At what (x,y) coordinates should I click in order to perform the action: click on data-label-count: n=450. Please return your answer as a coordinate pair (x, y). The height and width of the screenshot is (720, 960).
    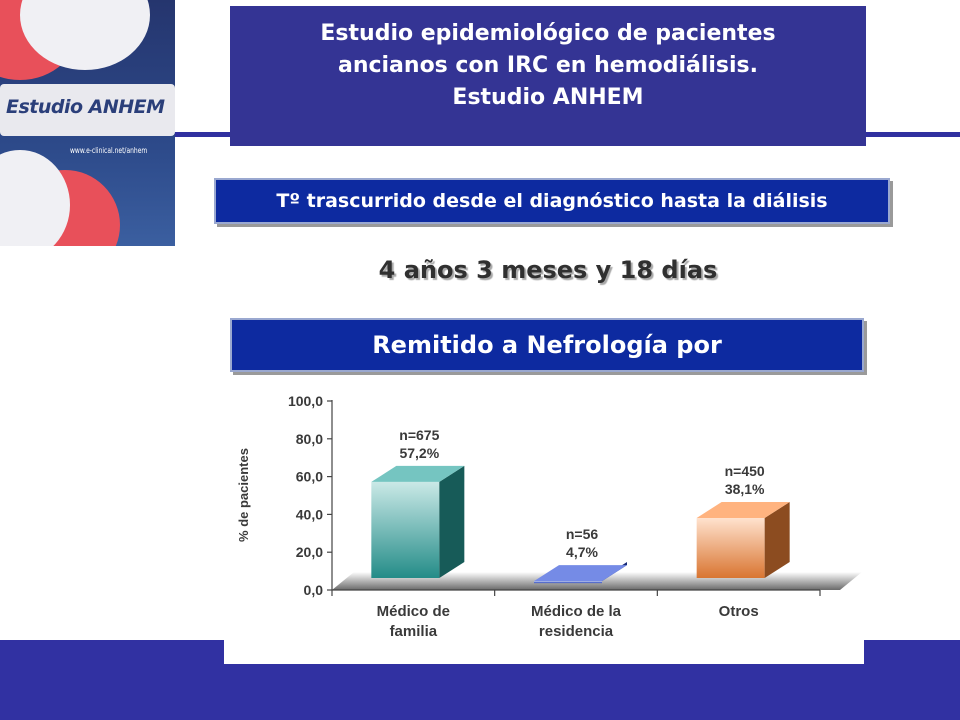
    Looking at the image, I should click on (745, 471).